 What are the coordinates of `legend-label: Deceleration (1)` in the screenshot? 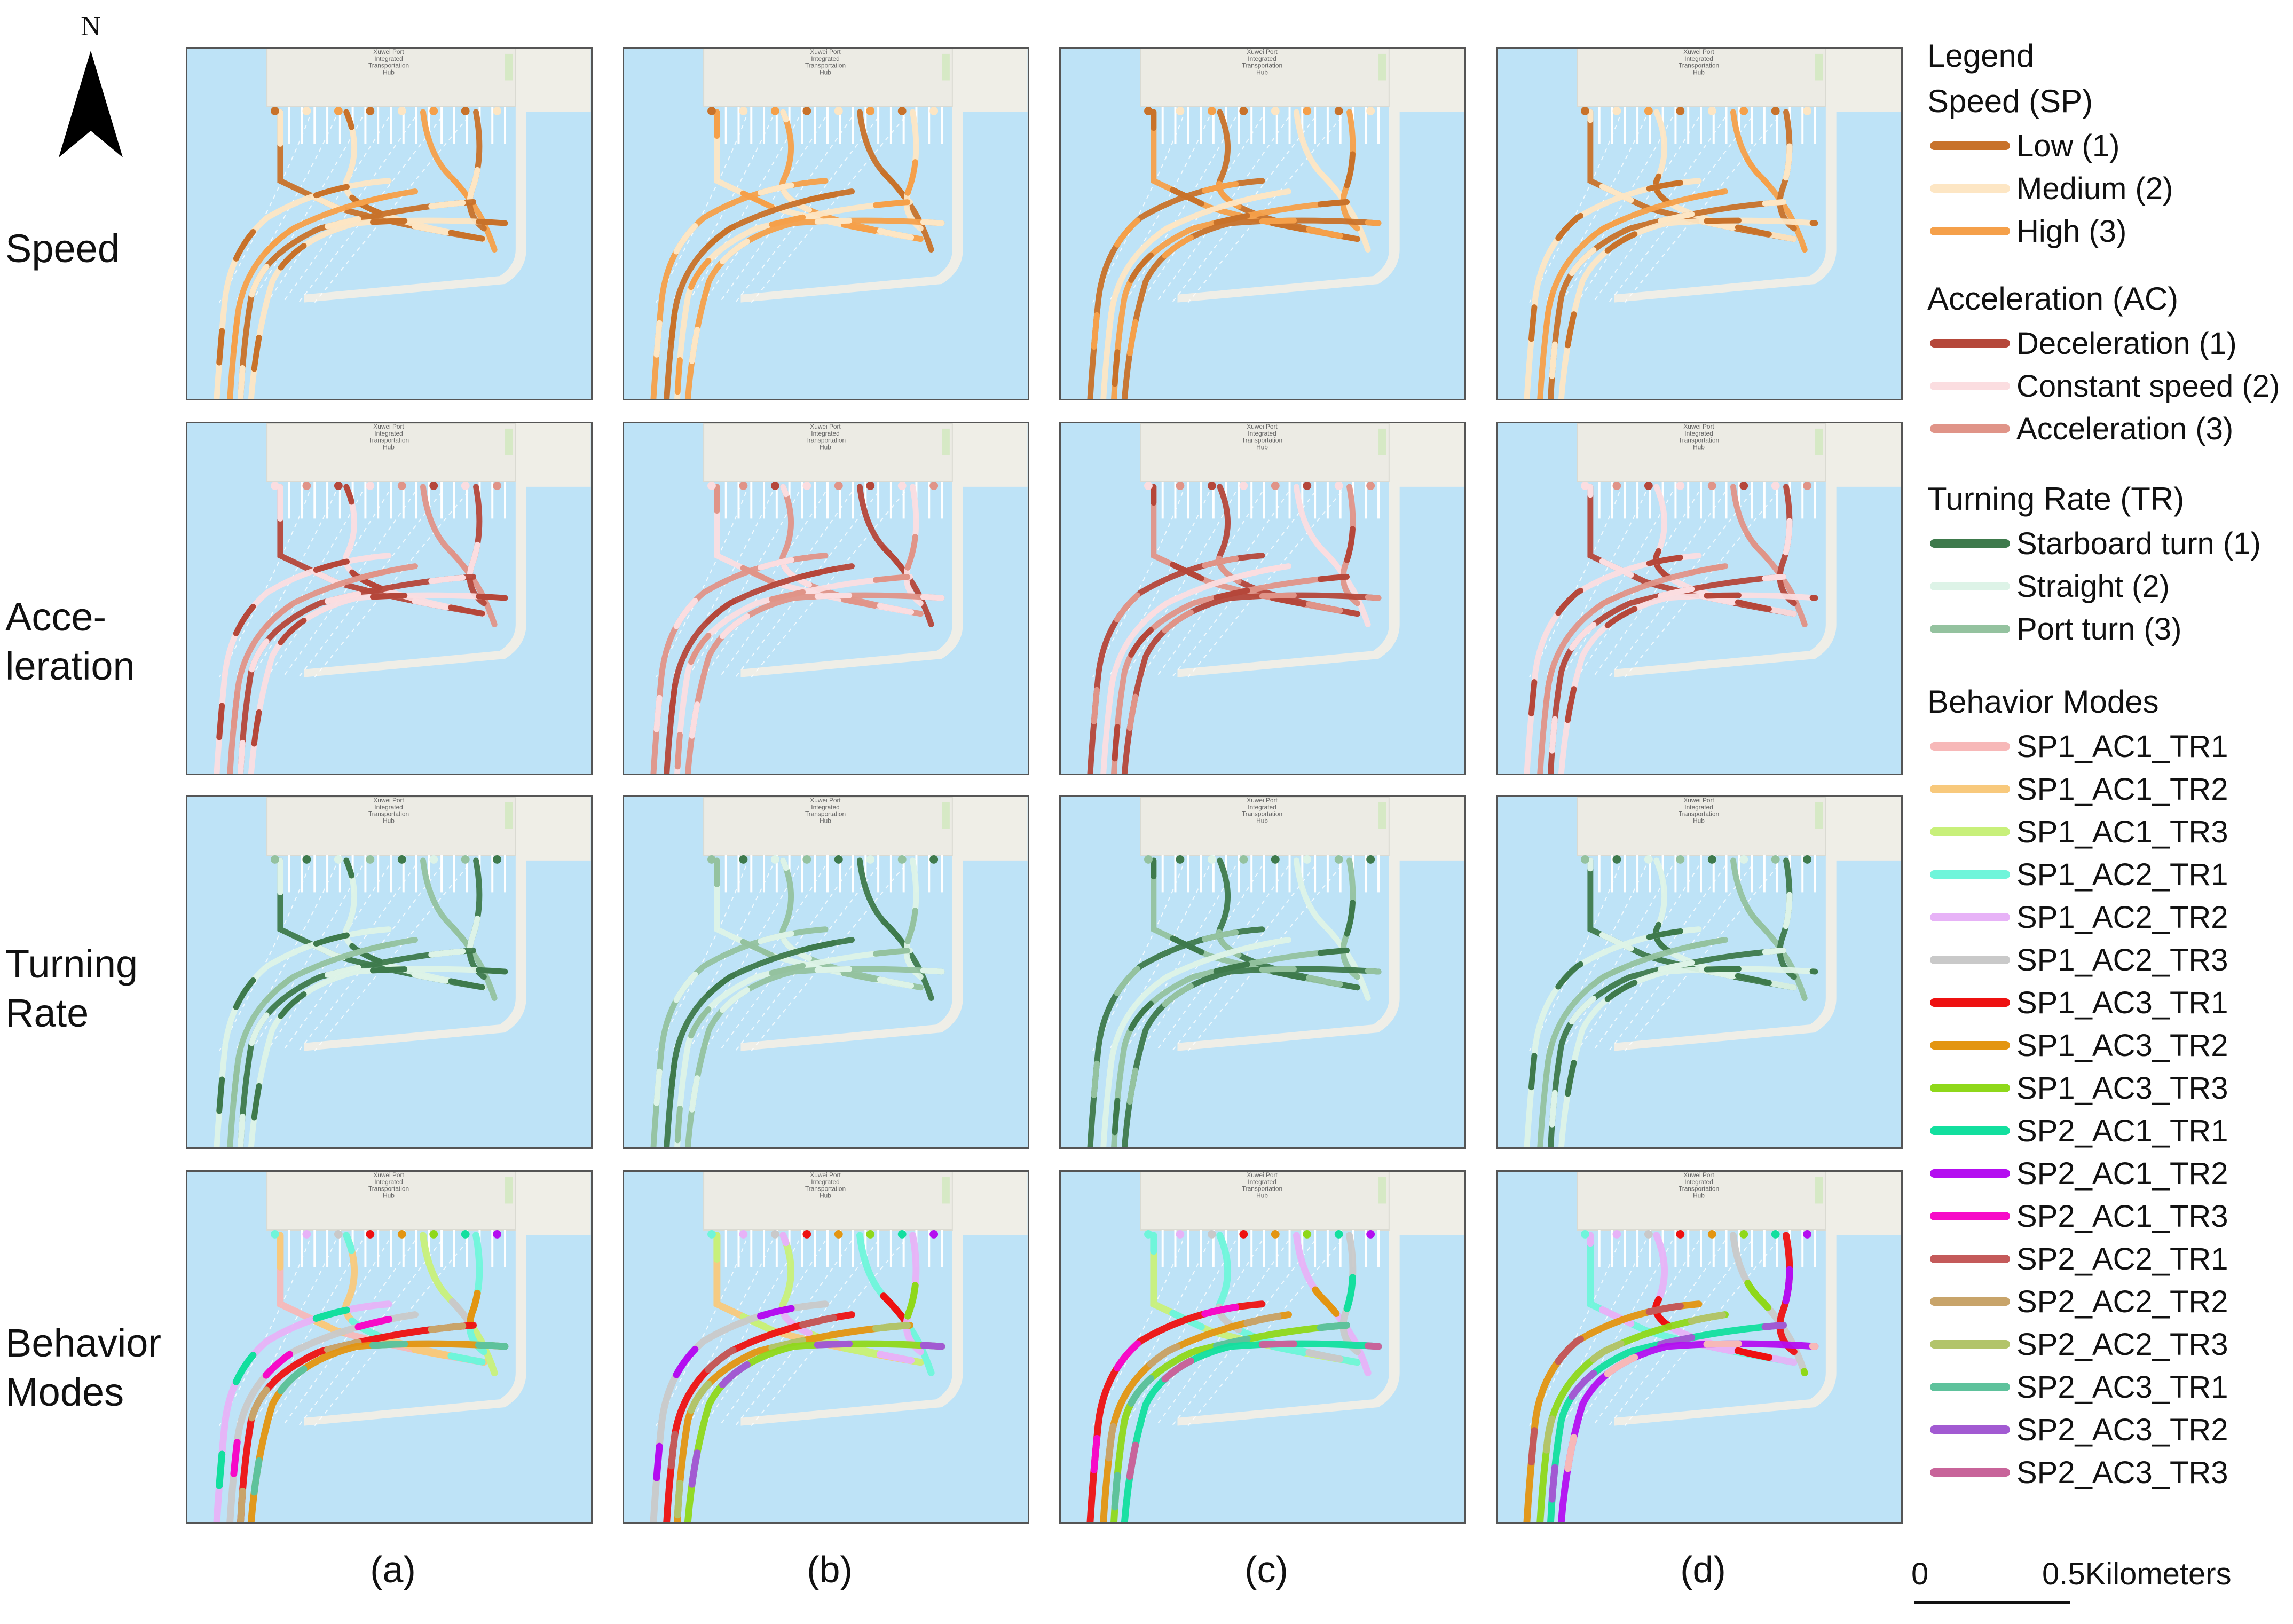 It's located at (2127, 343).